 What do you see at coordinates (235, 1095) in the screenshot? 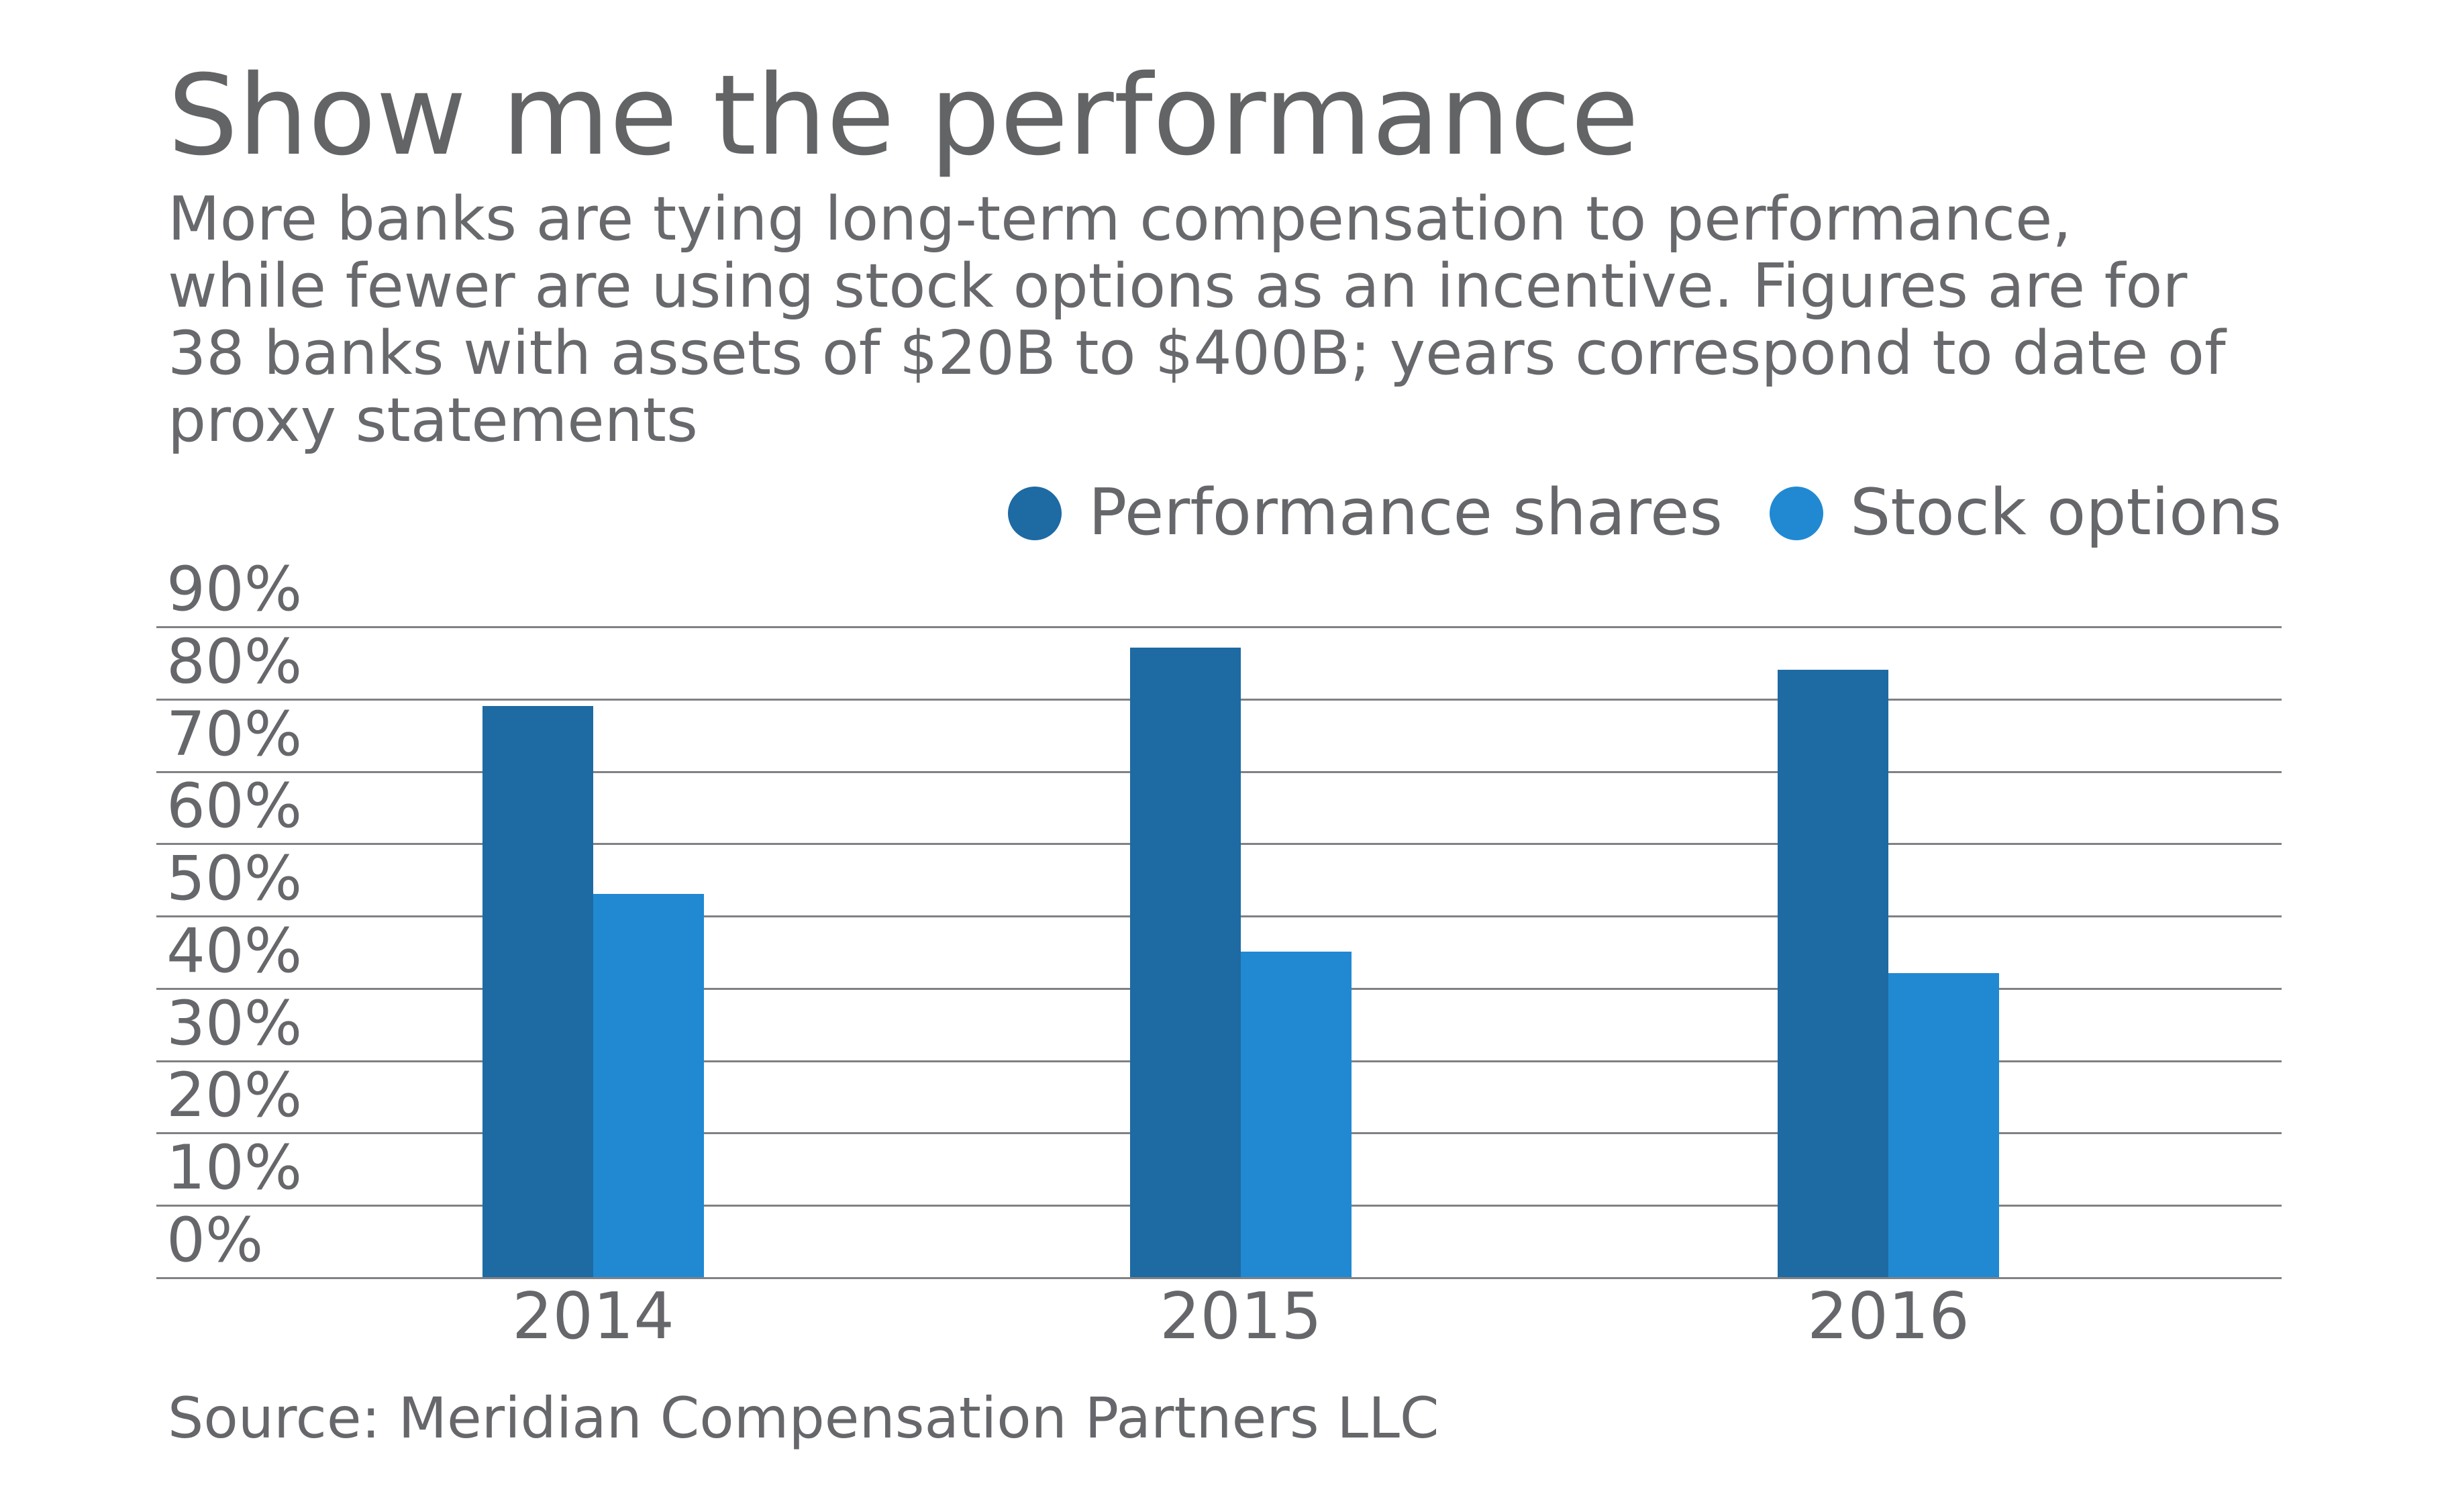
I see `y-axis-tick-label: 20%` at bounding box center [235, 1095].